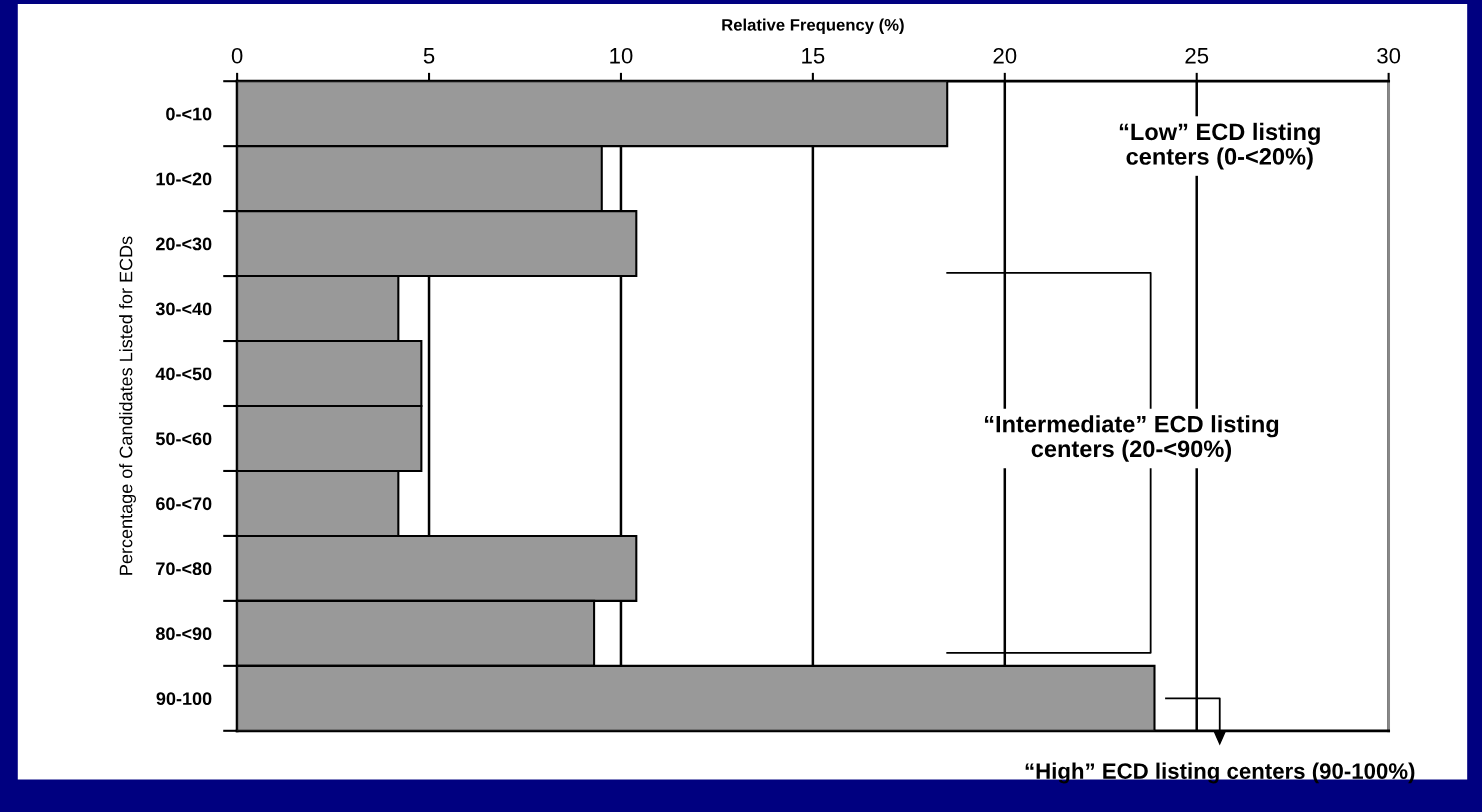 The height and width of the screenshot is (812, 1482). What do you see at coordinates (429, 56) in the screenshot?
I see `x-tick-label: 5` at bounding box center [429, 56].